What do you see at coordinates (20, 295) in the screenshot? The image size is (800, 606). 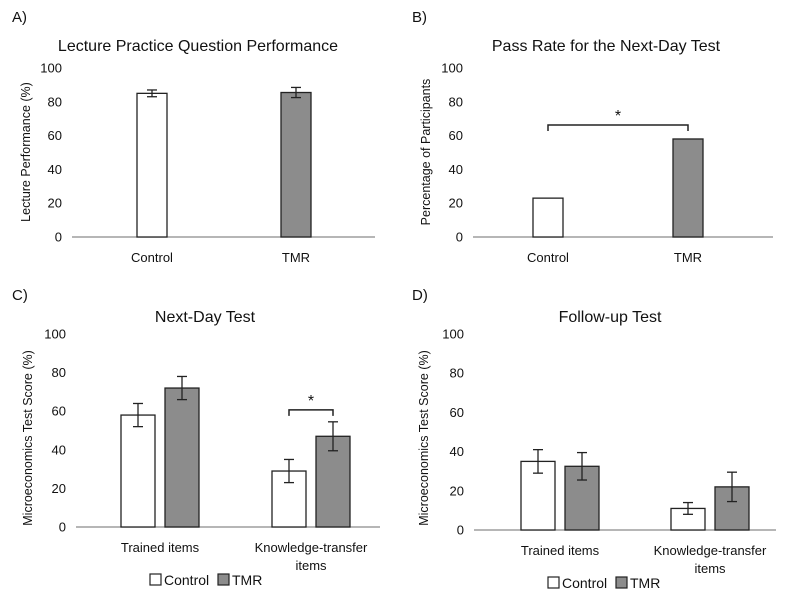 I see `panel-letter: C)` at bounding box center [20, 295].